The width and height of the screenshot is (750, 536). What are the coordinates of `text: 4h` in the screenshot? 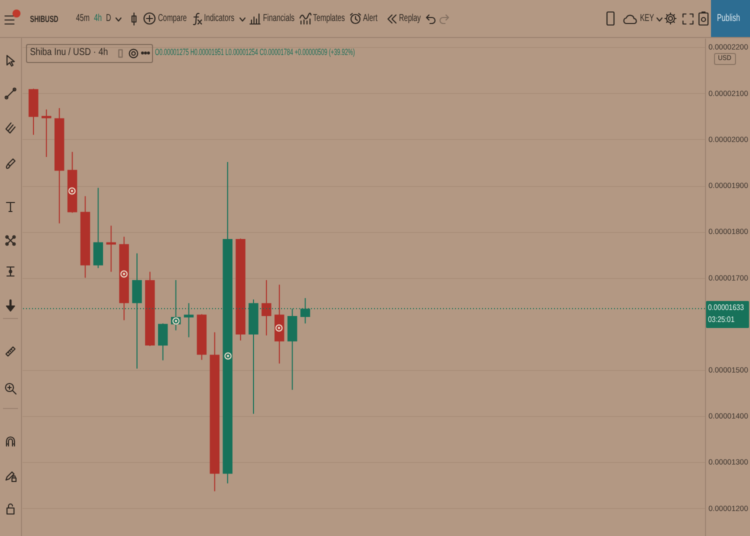 It's located at (98, 19).